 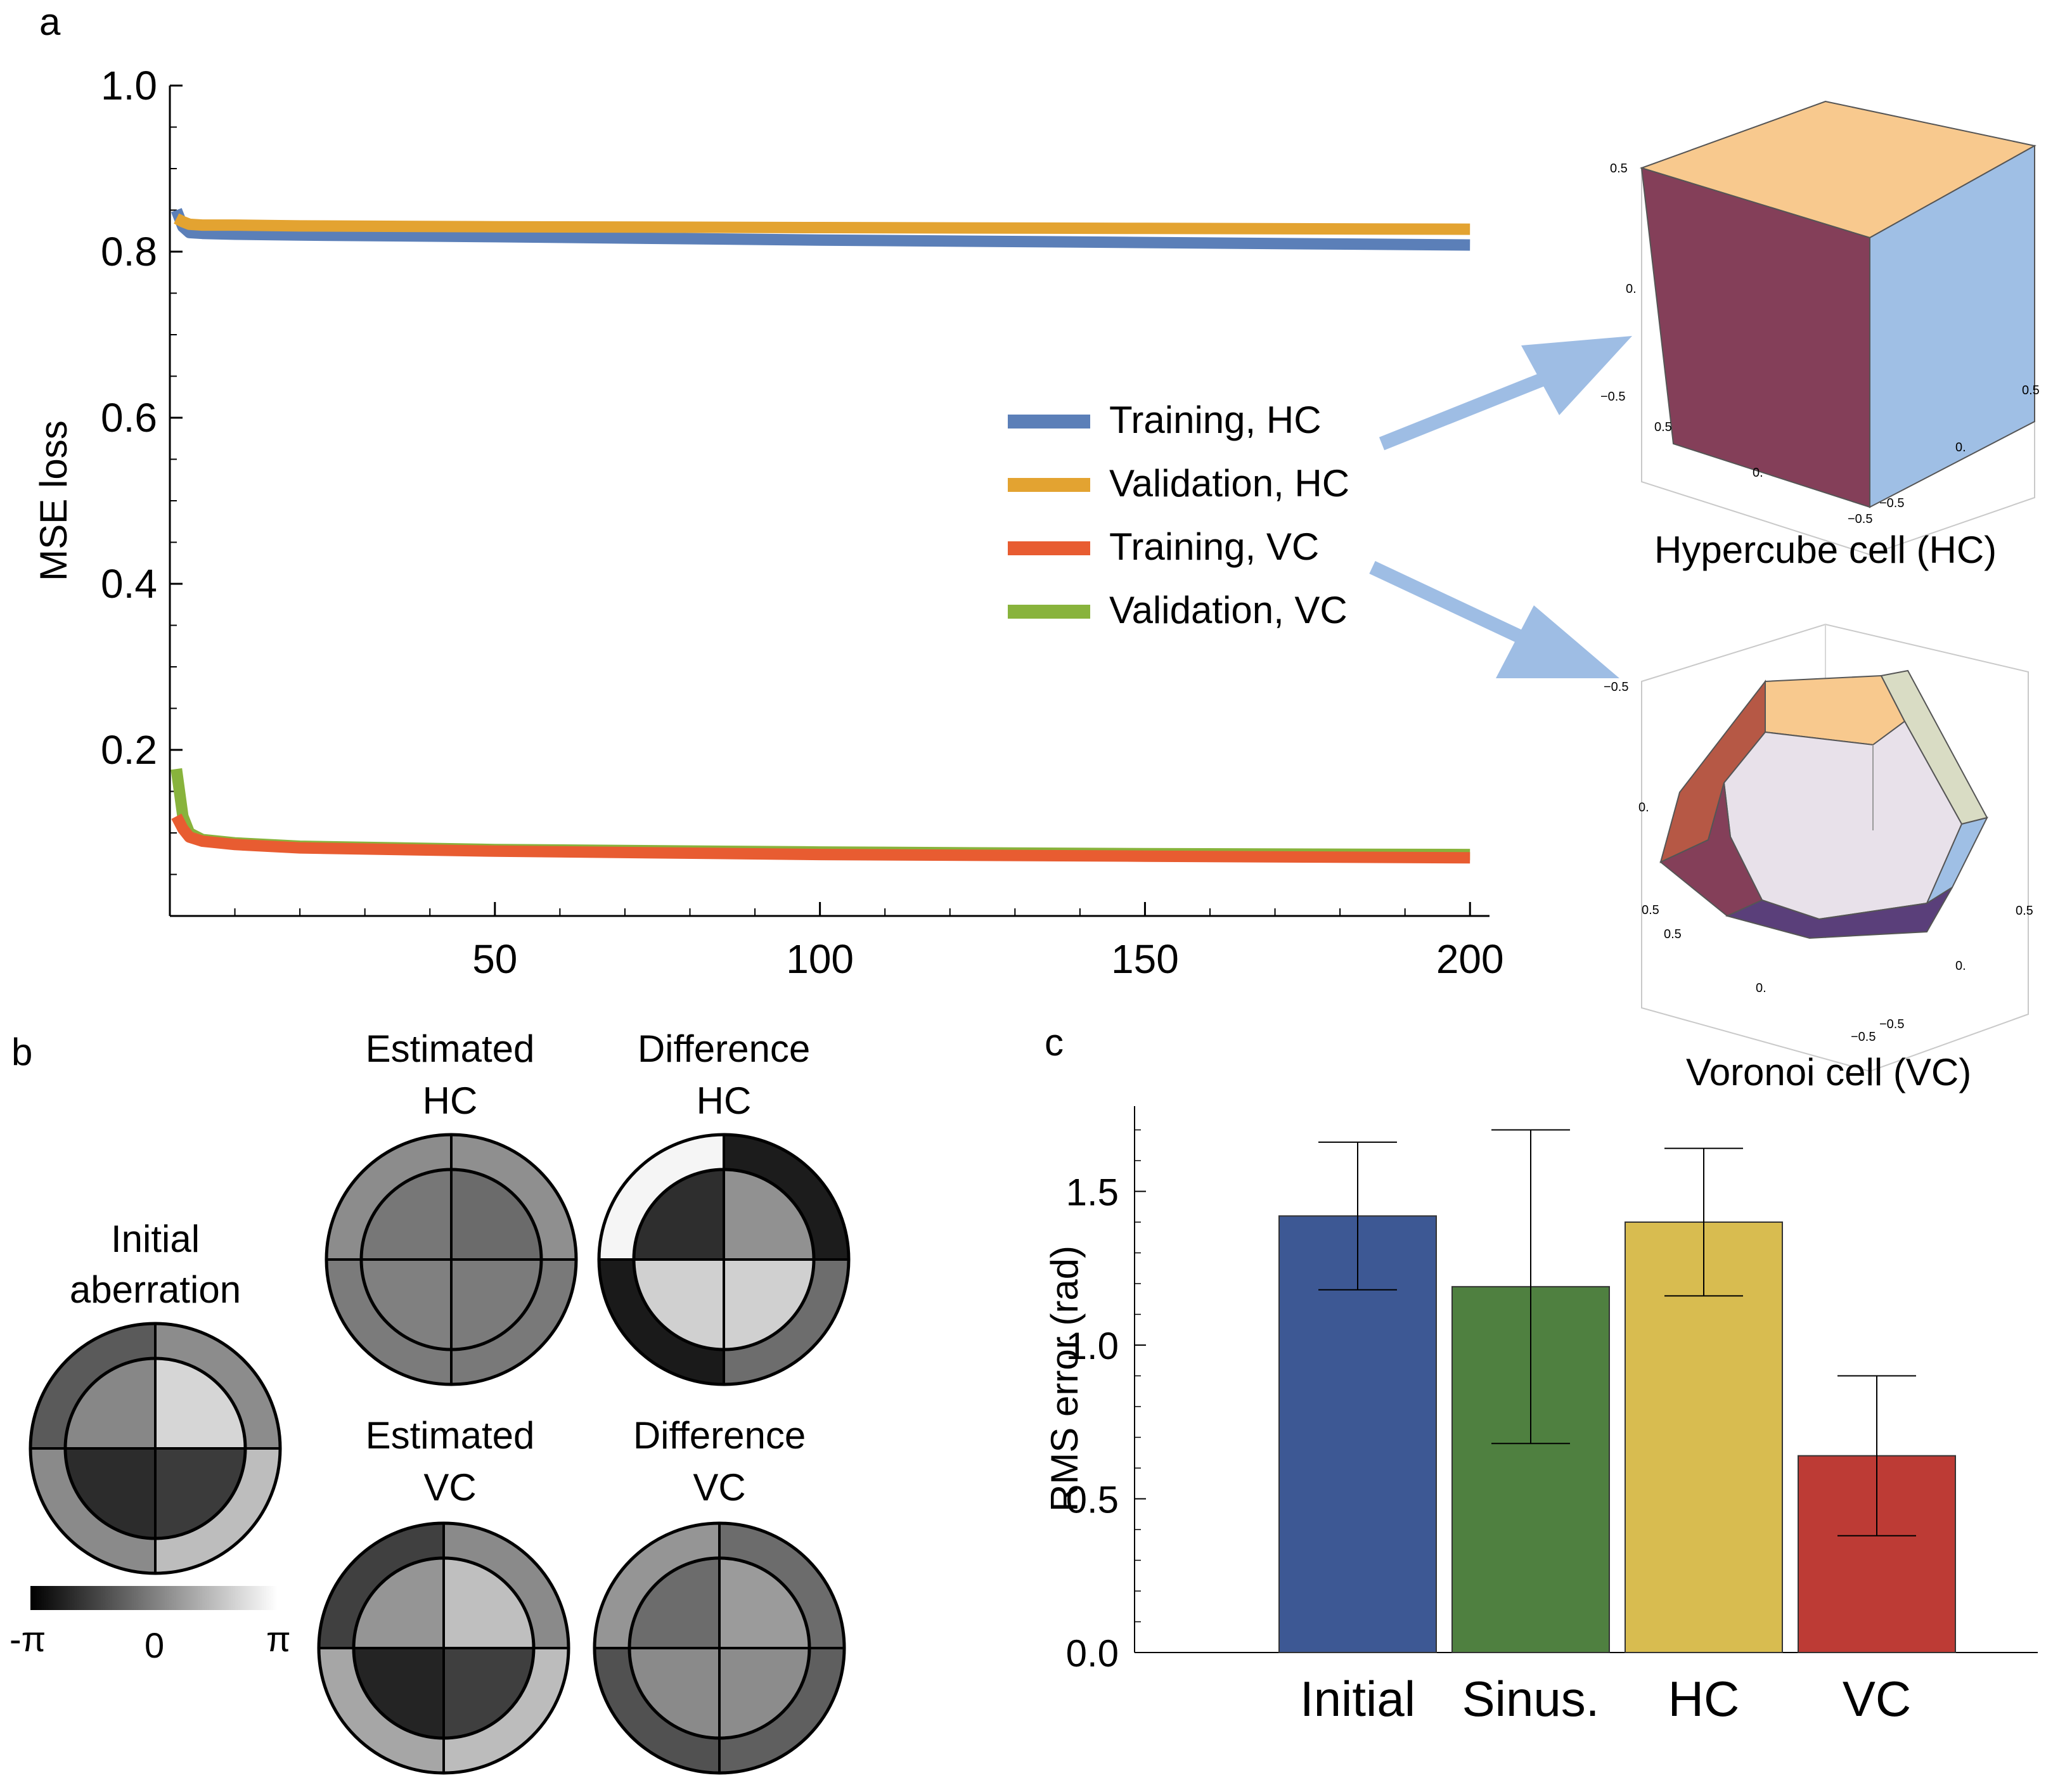 What do you see at coordinates (1450, 604) in the screenshot?
I see `arrow-to-voronoi` at bounding box center [1450, 604].